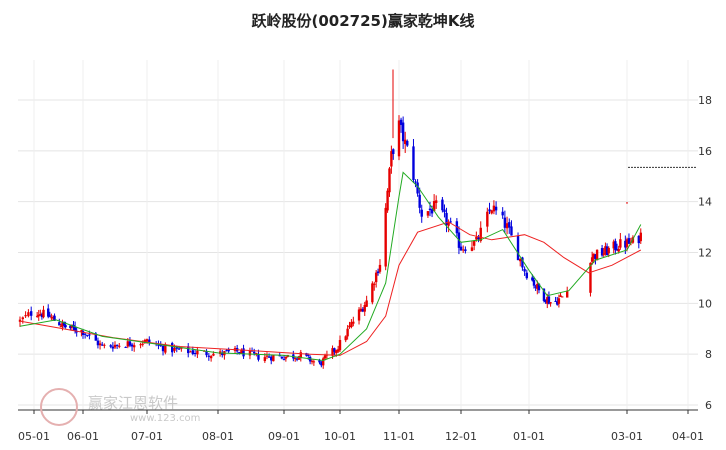  What do you see at coordinates (358, 411) in the screenshot?
I see `axes` at bounding box center [358, 411].